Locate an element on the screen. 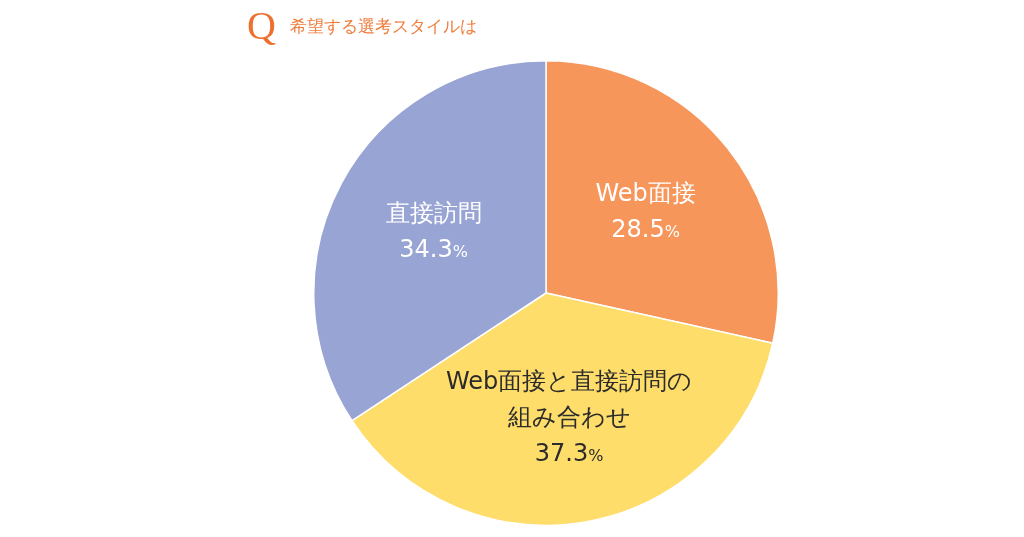 Image resolution: width=1024 pixels, height=537 pixels. slice-label: Web面接 is located at coordinates (645, 193).